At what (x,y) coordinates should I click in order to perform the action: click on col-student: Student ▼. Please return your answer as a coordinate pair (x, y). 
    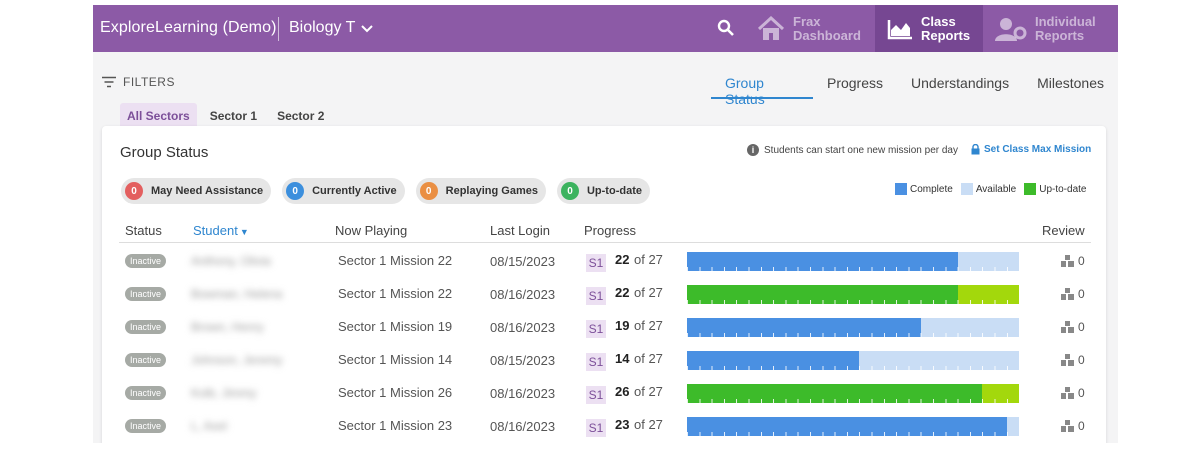
    Looking at the image, I should click on (221, 230).